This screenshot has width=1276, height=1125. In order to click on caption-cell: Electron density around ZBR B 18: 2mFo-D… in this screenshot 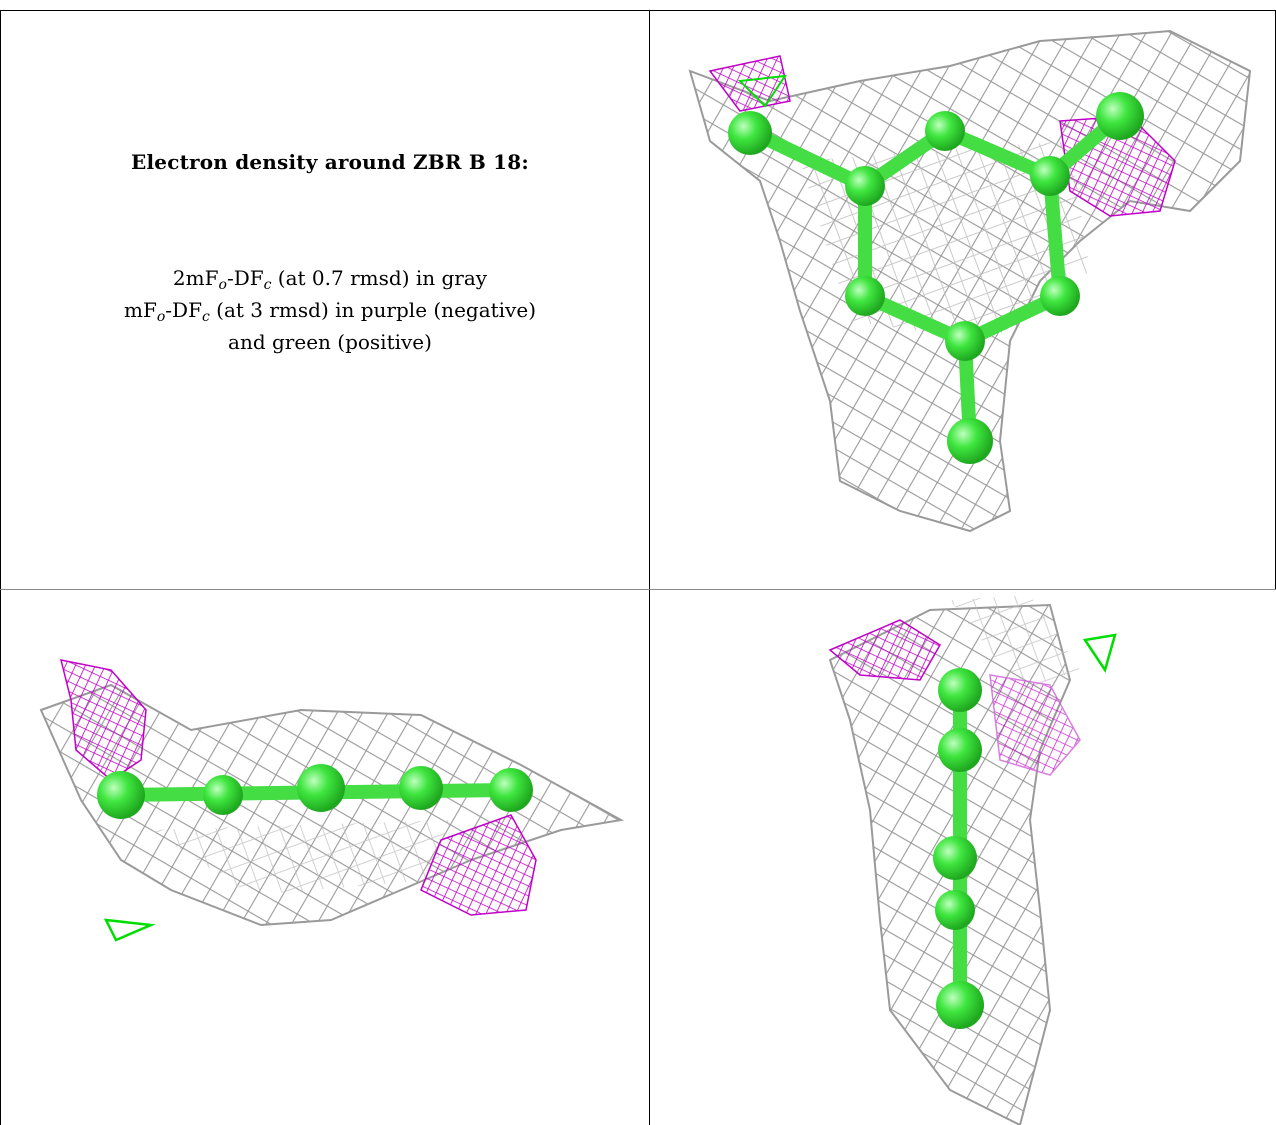, I will do `click(330, 254)`.